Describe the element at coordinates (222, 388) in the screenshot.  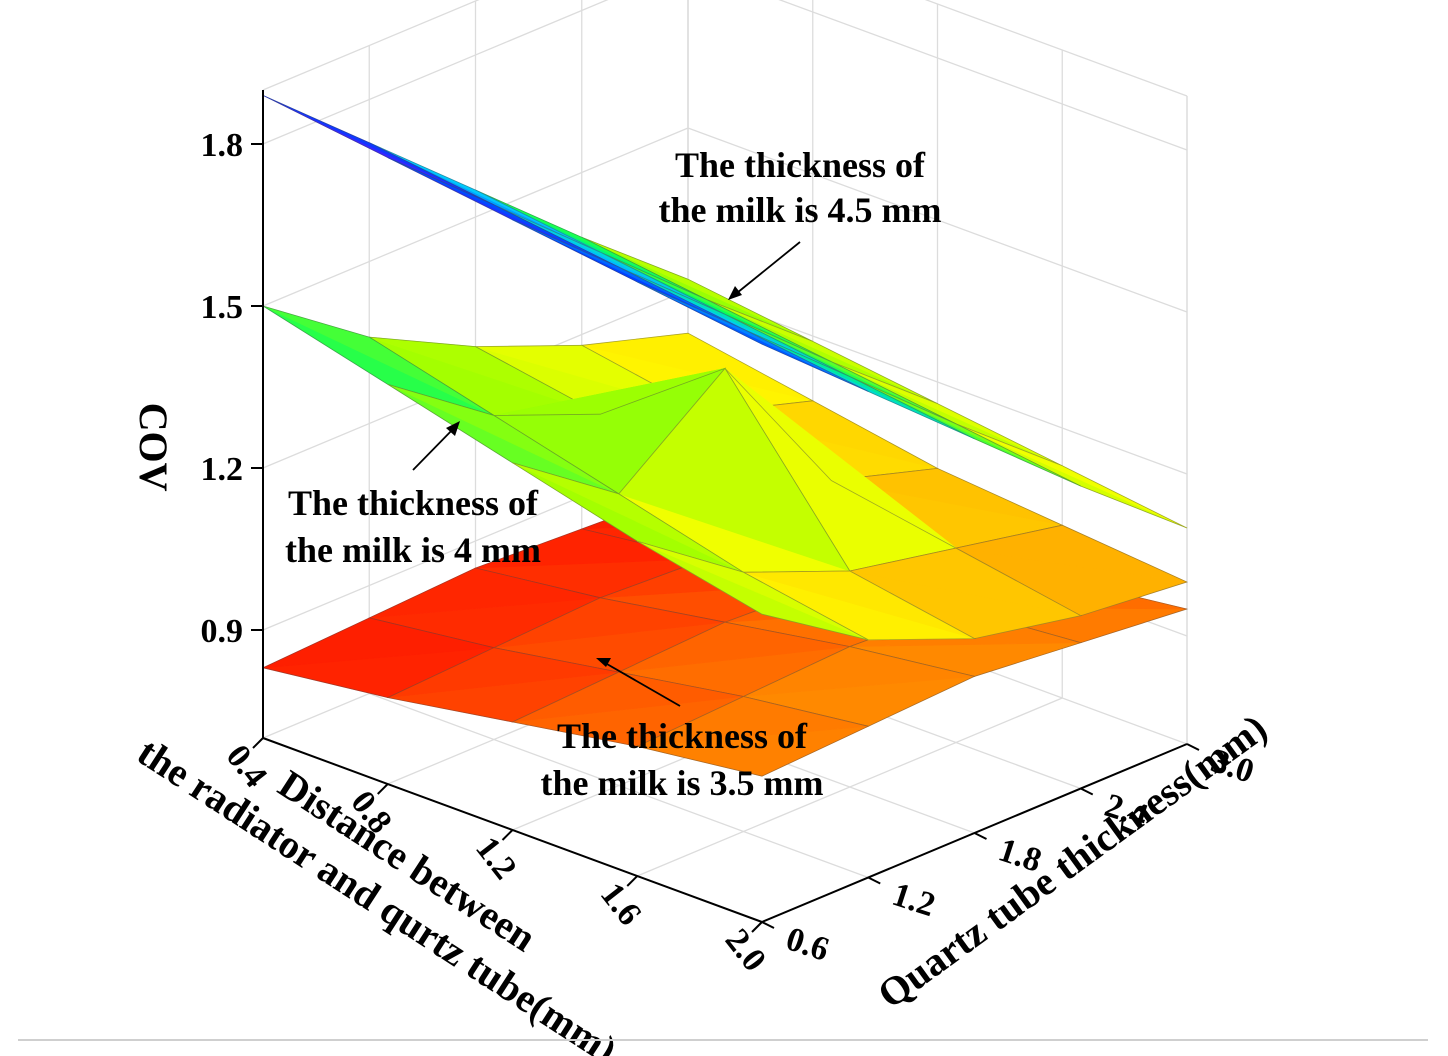
I see `z-tick-labels: 0.9 1.2 1.5 1.8` at that location.